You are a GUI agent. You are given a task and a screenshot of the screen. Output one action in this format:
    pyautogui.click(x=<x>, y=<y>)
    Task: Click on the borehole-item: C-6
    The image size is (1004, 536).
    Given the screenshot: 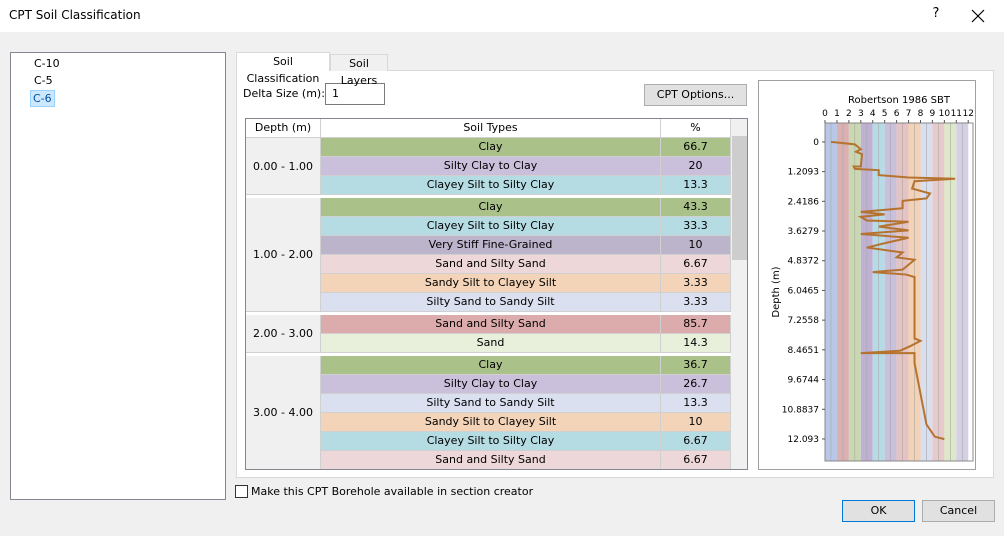 What is the action you would take?
    pyautogui.click(x=42, y=98)
    